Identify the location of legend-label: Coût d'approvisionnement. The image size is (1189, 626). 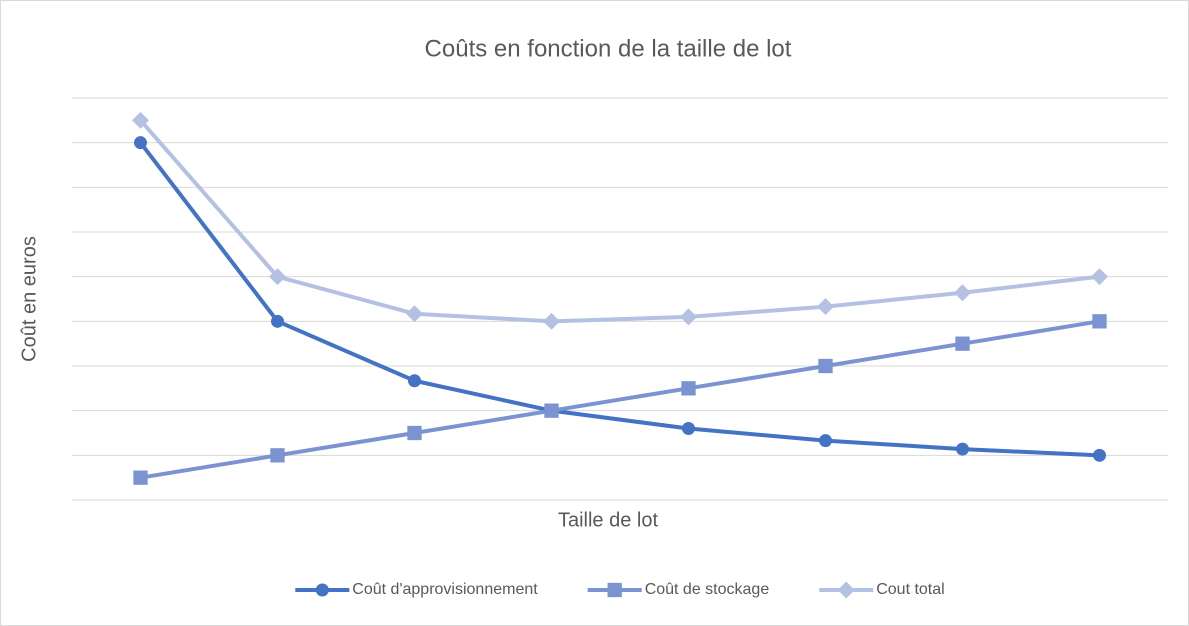
(445, 589).